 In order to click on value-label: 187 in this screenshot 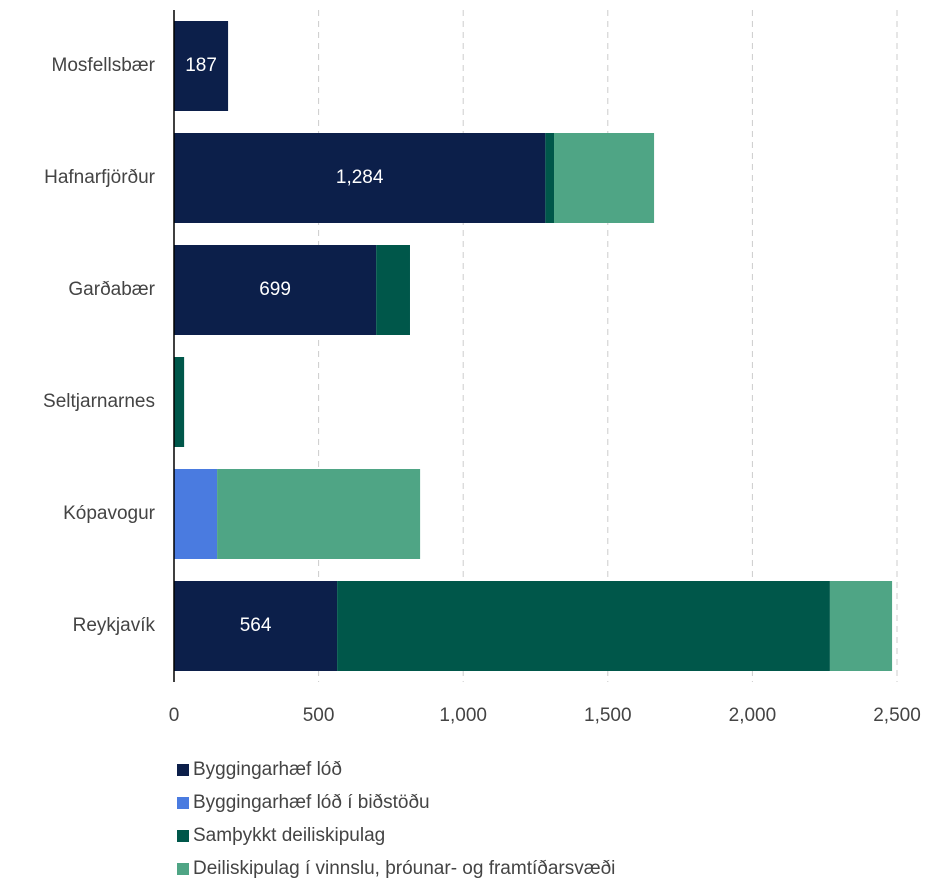, I will do `click(201, 65)`.